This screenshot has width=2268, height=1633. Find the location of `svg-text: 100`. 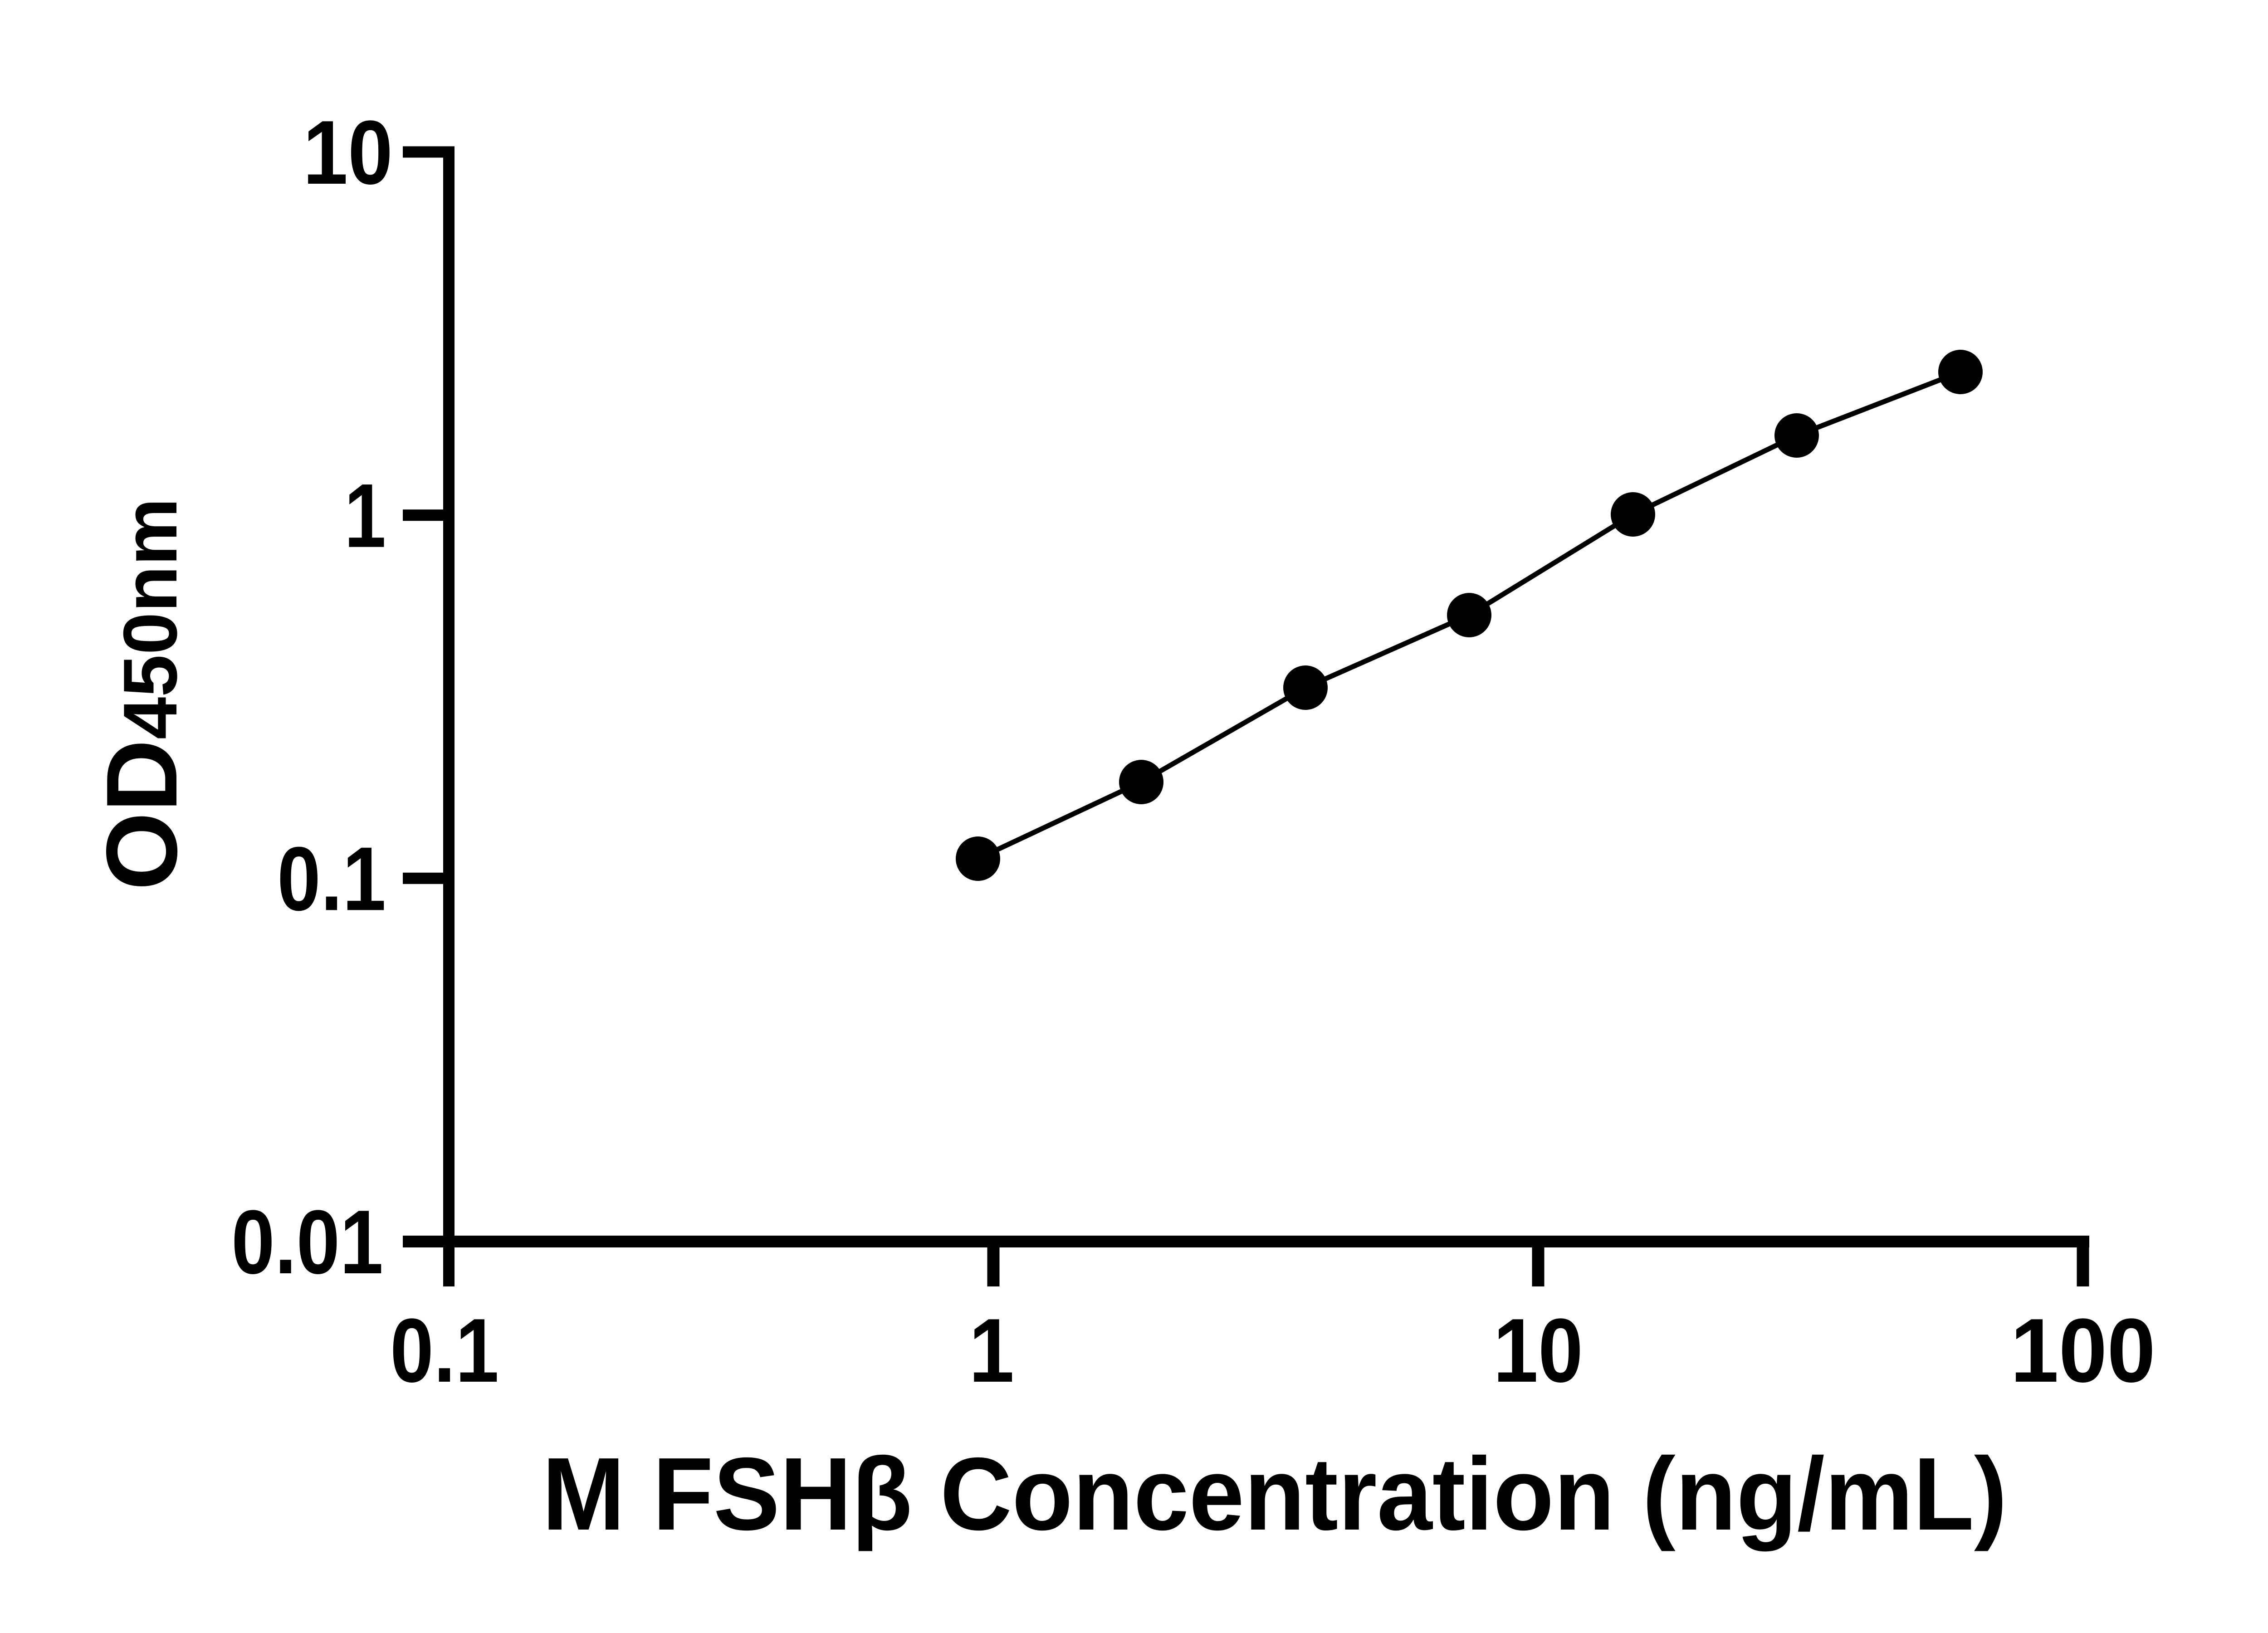

svg-text: 100 is located at coordinates (2083, 1350).